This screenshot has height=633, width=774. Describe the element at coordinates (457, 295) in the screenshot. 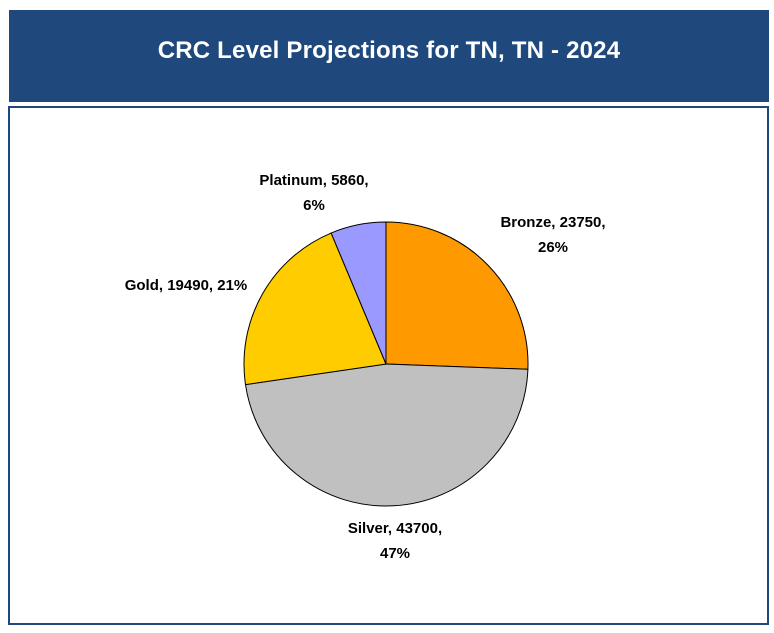

I see `pie-slice-bronze` at that location.